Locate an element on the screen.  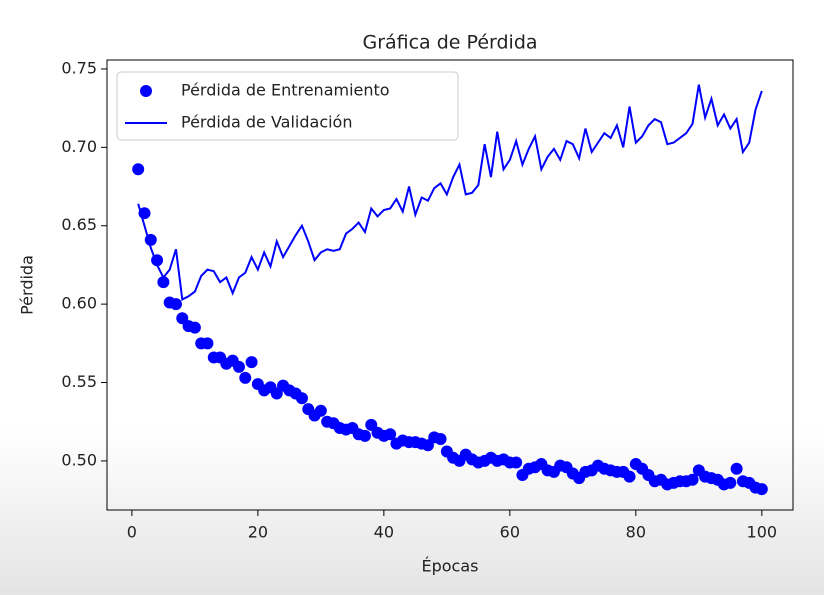
x-tick-label: 60 is located at coordinates (510, 532).